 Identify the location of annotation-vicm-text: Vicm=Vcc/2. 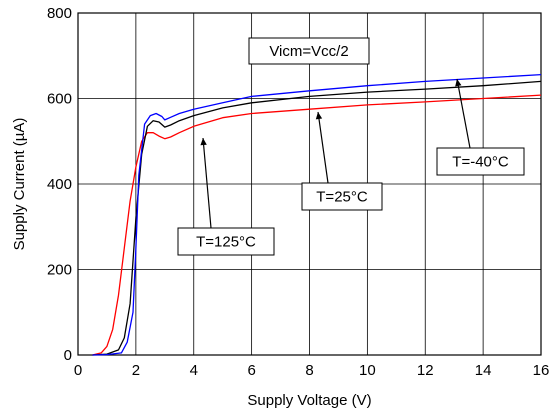
(308, 51).